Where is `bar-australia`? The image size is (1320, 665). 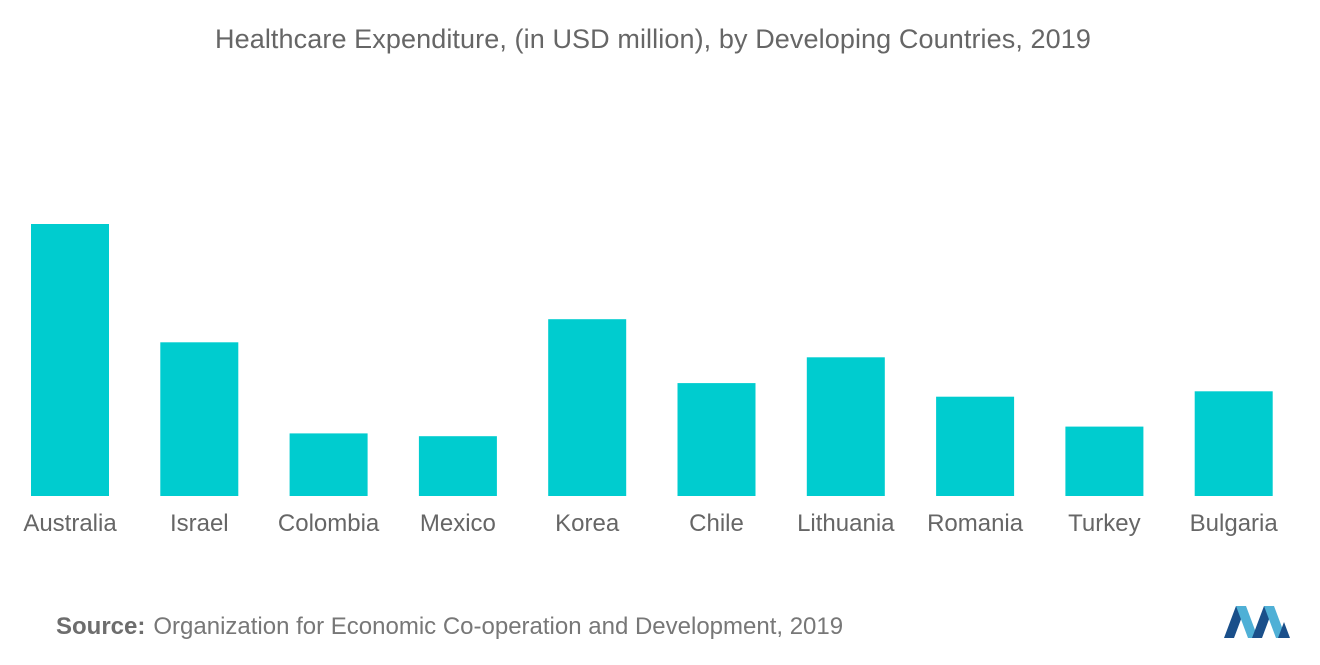
bar-australia is located at coordinates (70, 360).